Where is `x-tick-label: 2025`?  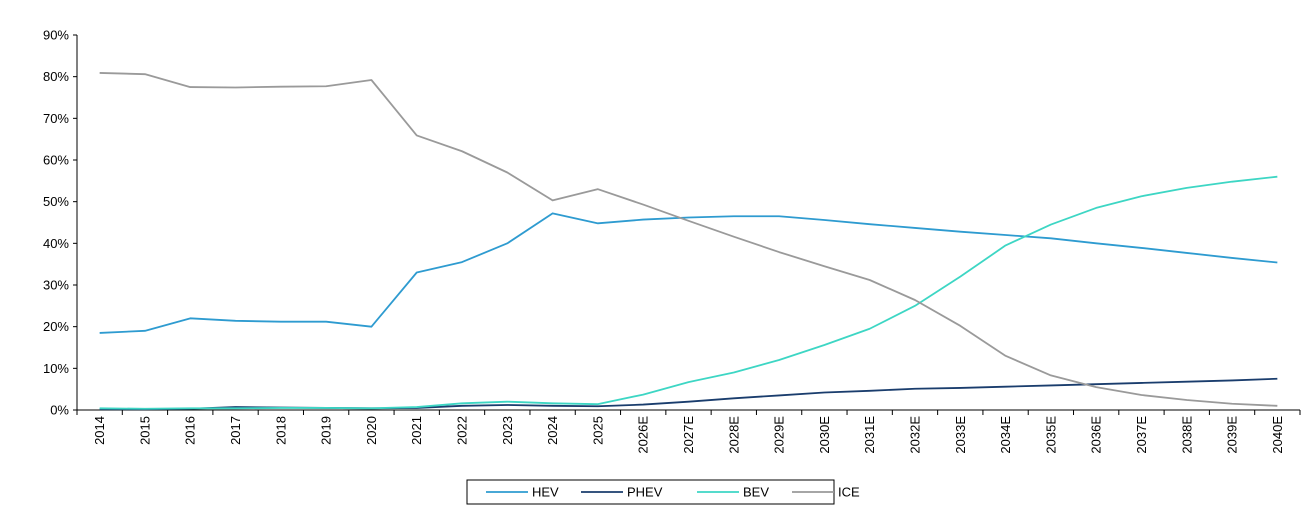 x-tick-label: 2025 is located at coordinates (597, 430).